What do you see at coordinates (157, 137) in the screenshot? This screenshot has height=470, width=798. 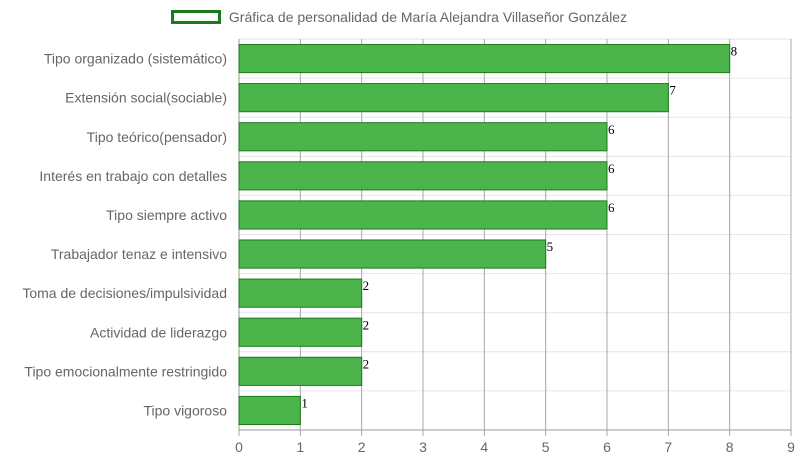 I see `category-label: Tipo teórico(pensador)` at bounding box center [157, 137].